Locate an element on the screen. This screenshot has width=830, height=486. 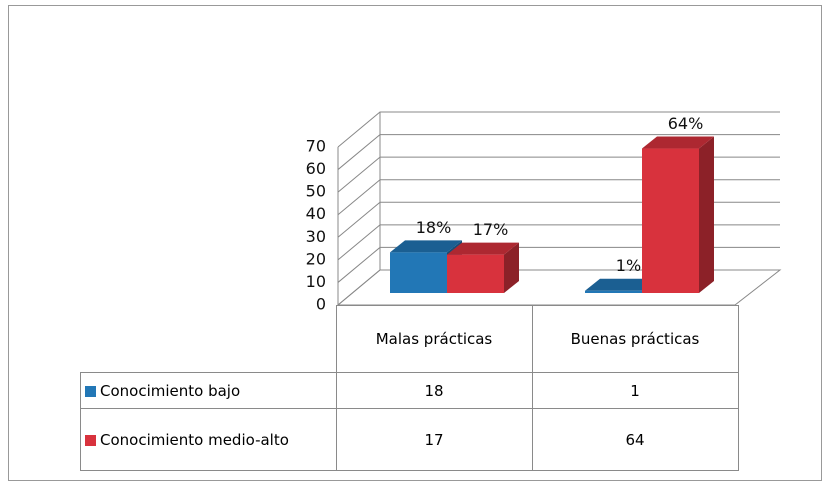
y-tick-label: 20 is located at coordinates (316, 258).